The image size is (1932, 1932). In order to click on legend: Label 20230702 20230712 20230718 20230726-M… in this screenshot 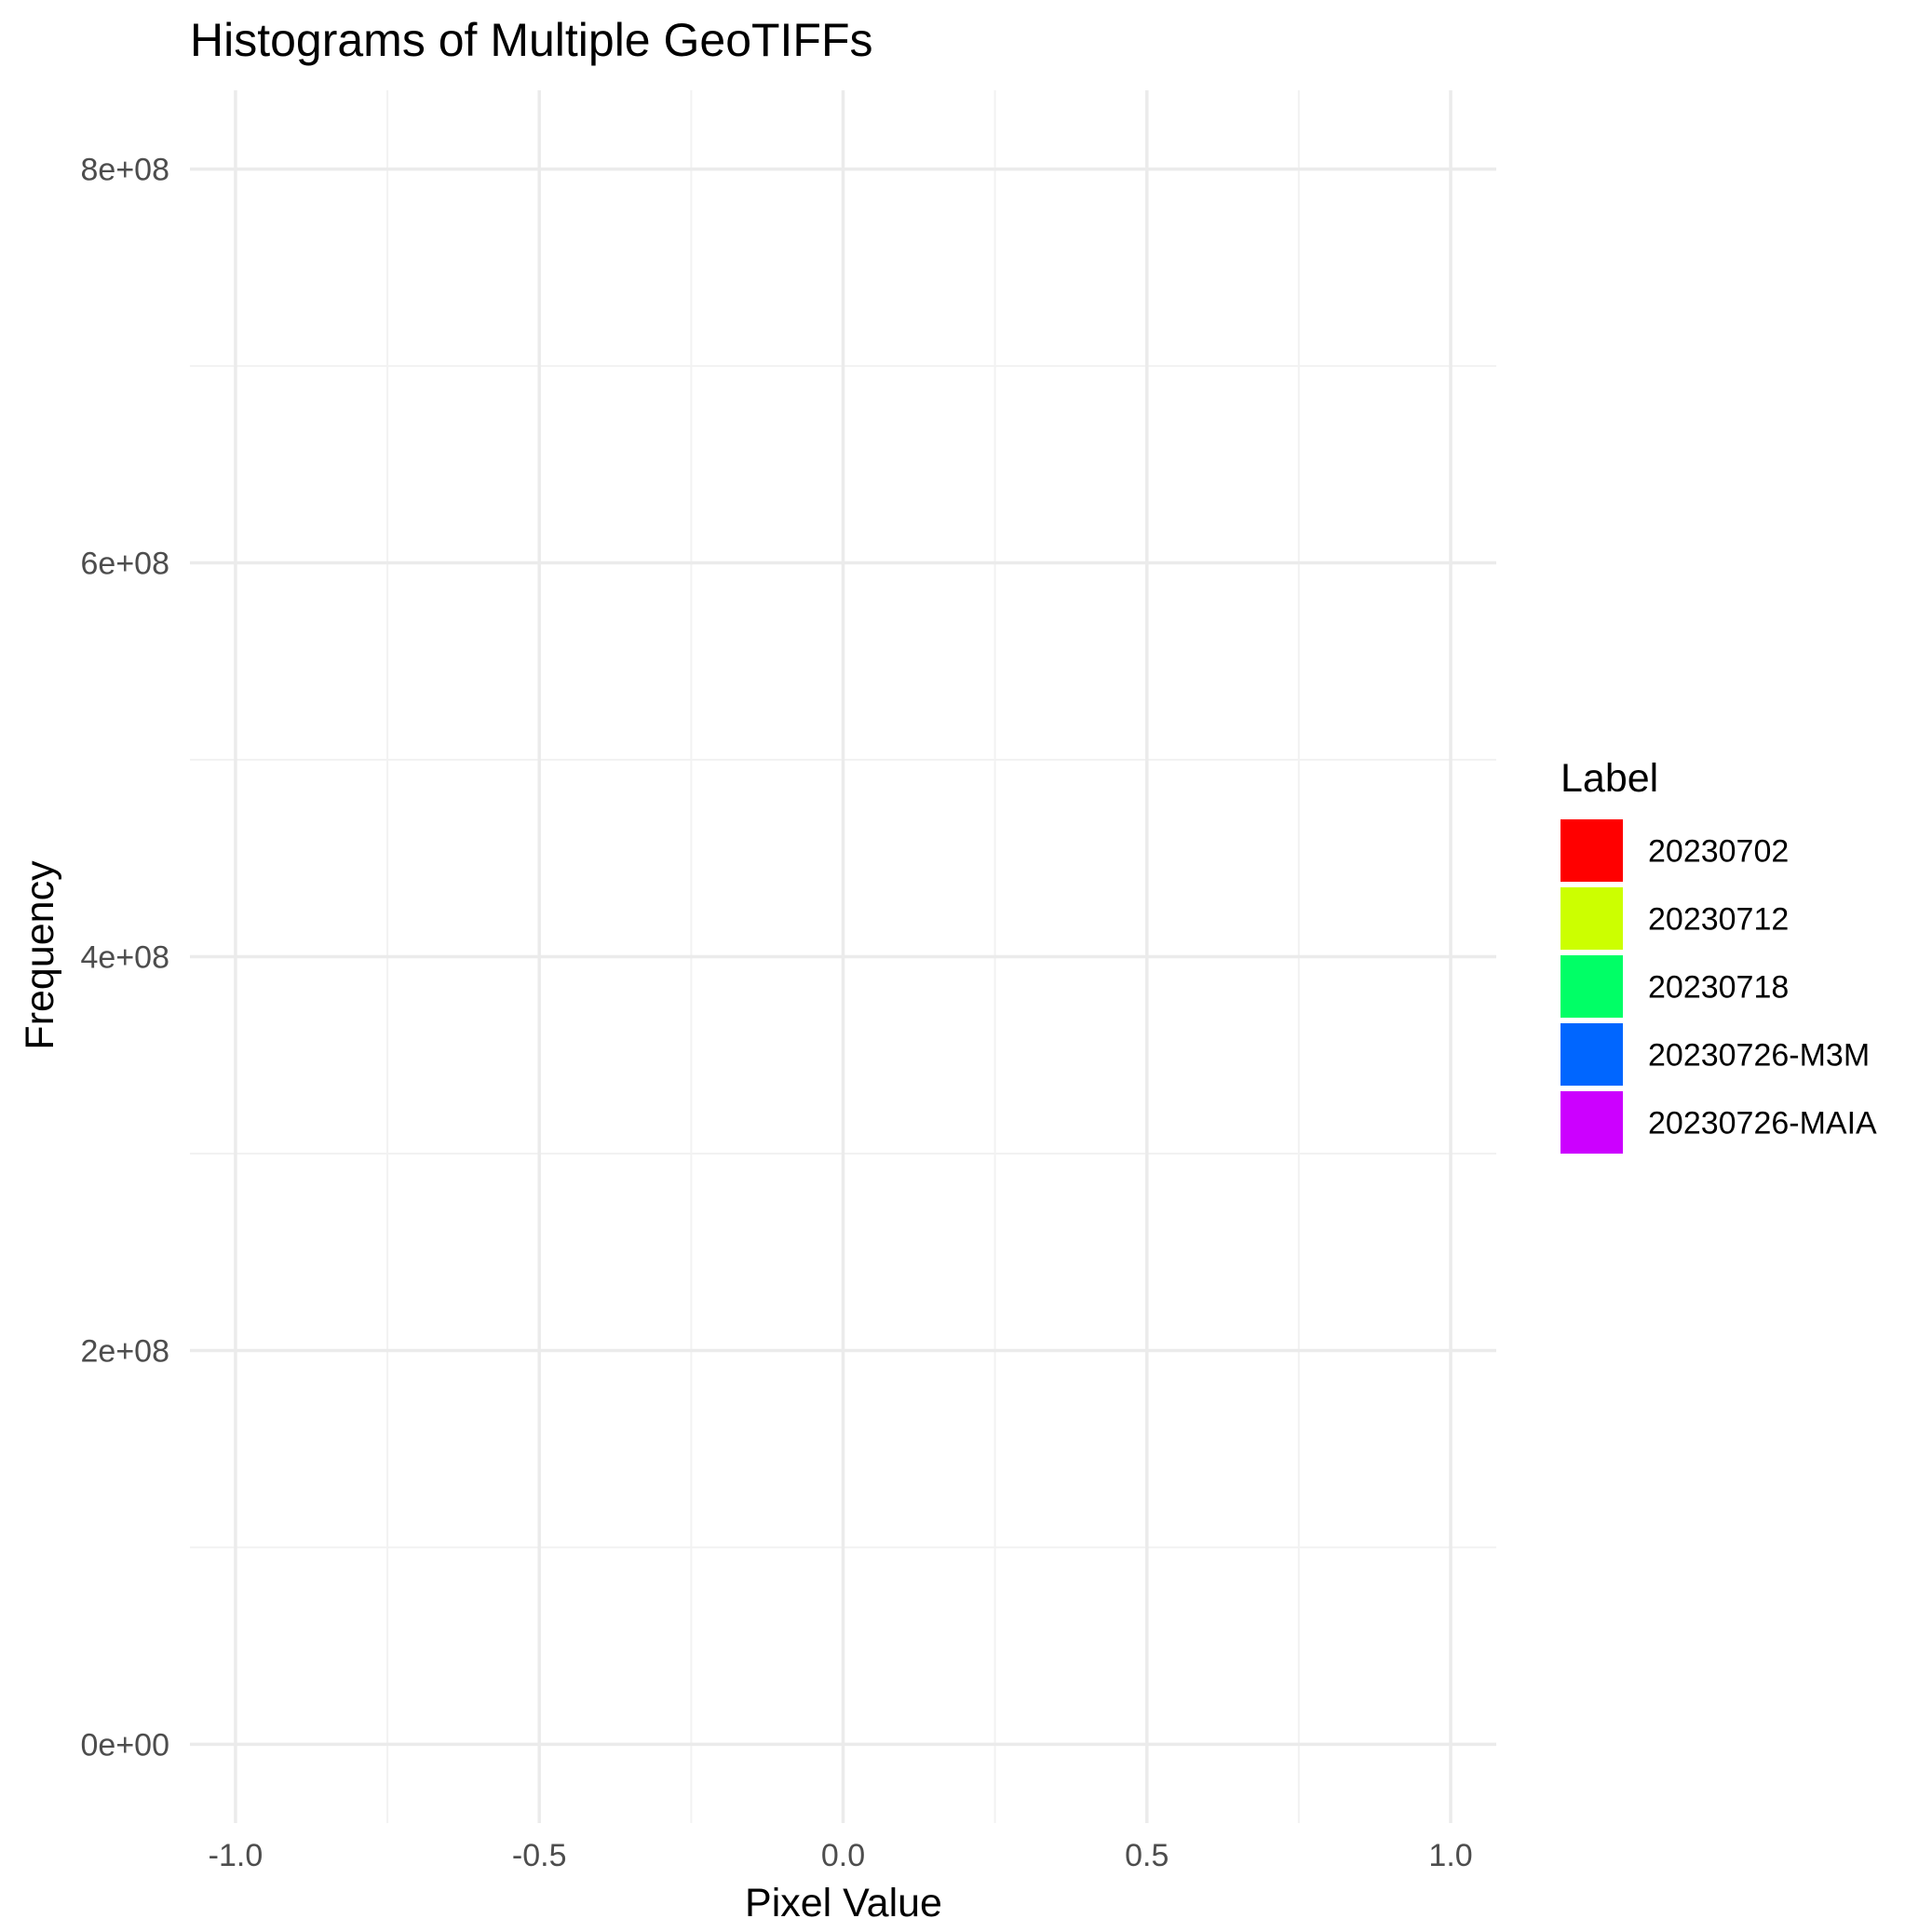, I will do `click(1718, 955)`.